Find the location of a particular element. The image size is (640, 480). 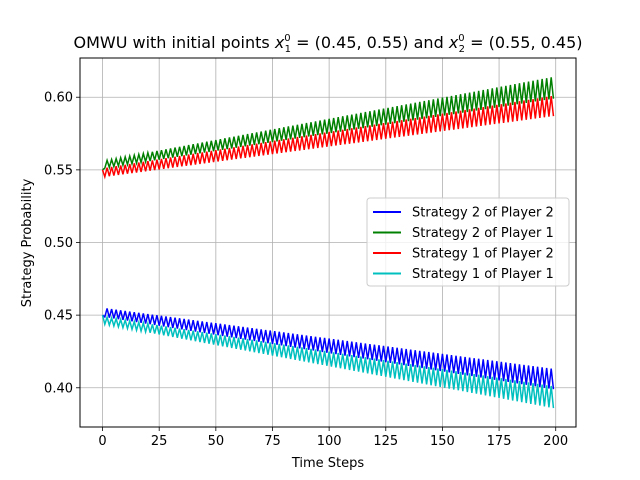

x-tick-label: 75 is located at coordinates (272, 441).